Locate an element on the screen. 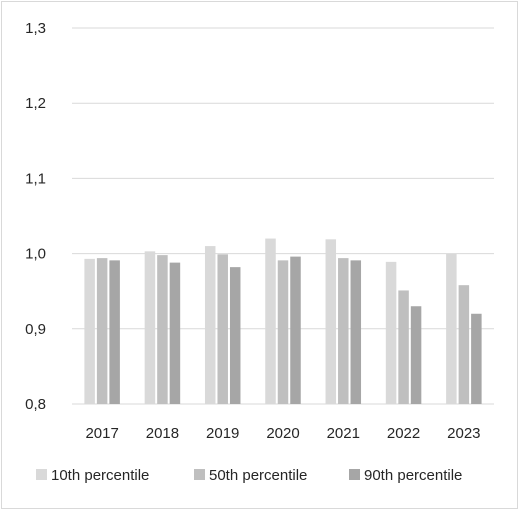 The image size is (520, 511). y-axis-tick-labels: 0,8 0,9 1,0 1,1 1,2 1,3 is located at coordinates (35, 216).